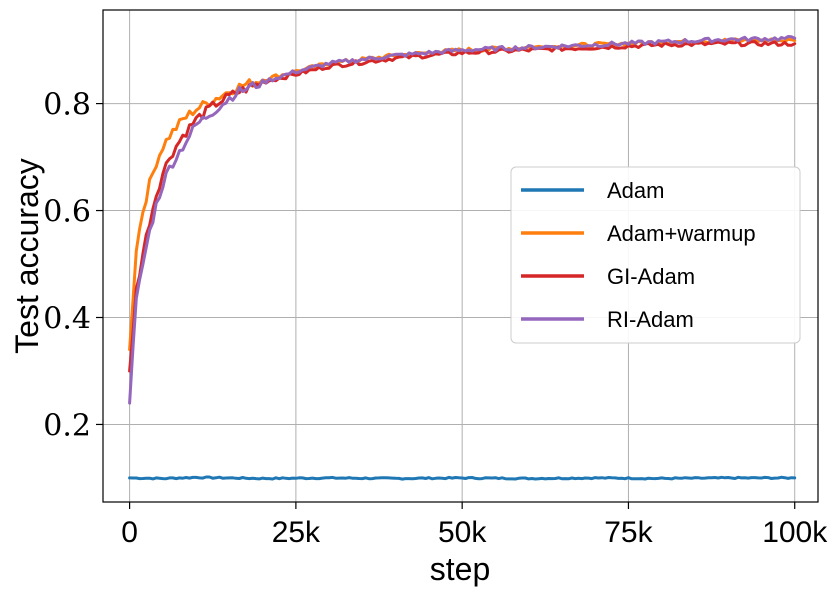  What do you see at coordinates (462, 478) in the screenshot?
I see `series-line-adam` at bounding box center [462, 478].